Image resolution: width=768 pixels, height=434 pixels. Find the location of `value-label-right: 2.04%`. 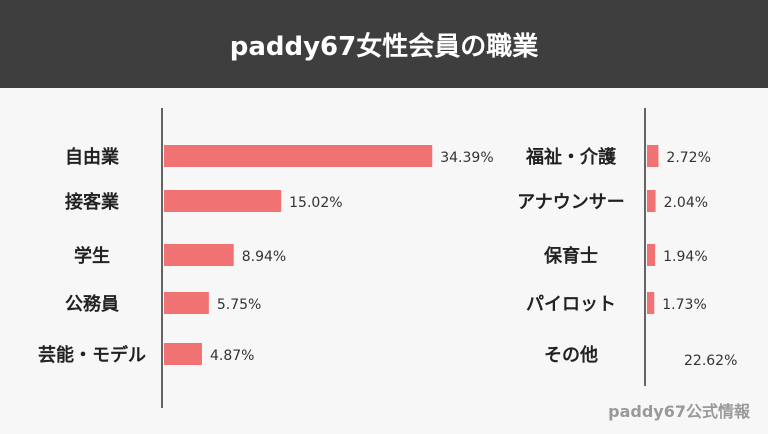

value-label-right: 2.04% is located at coordinates (686, 203).